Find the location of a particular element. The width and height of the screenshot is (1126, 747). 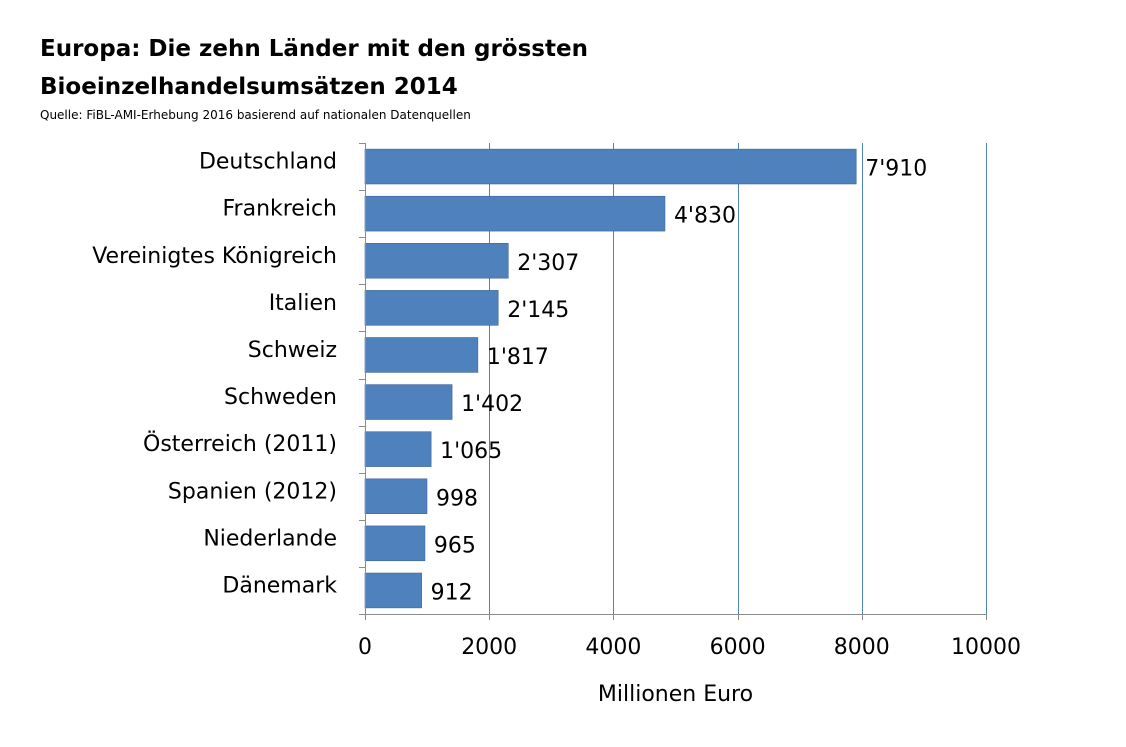

data-label: 7'910 is located at coordinates (896, 169).